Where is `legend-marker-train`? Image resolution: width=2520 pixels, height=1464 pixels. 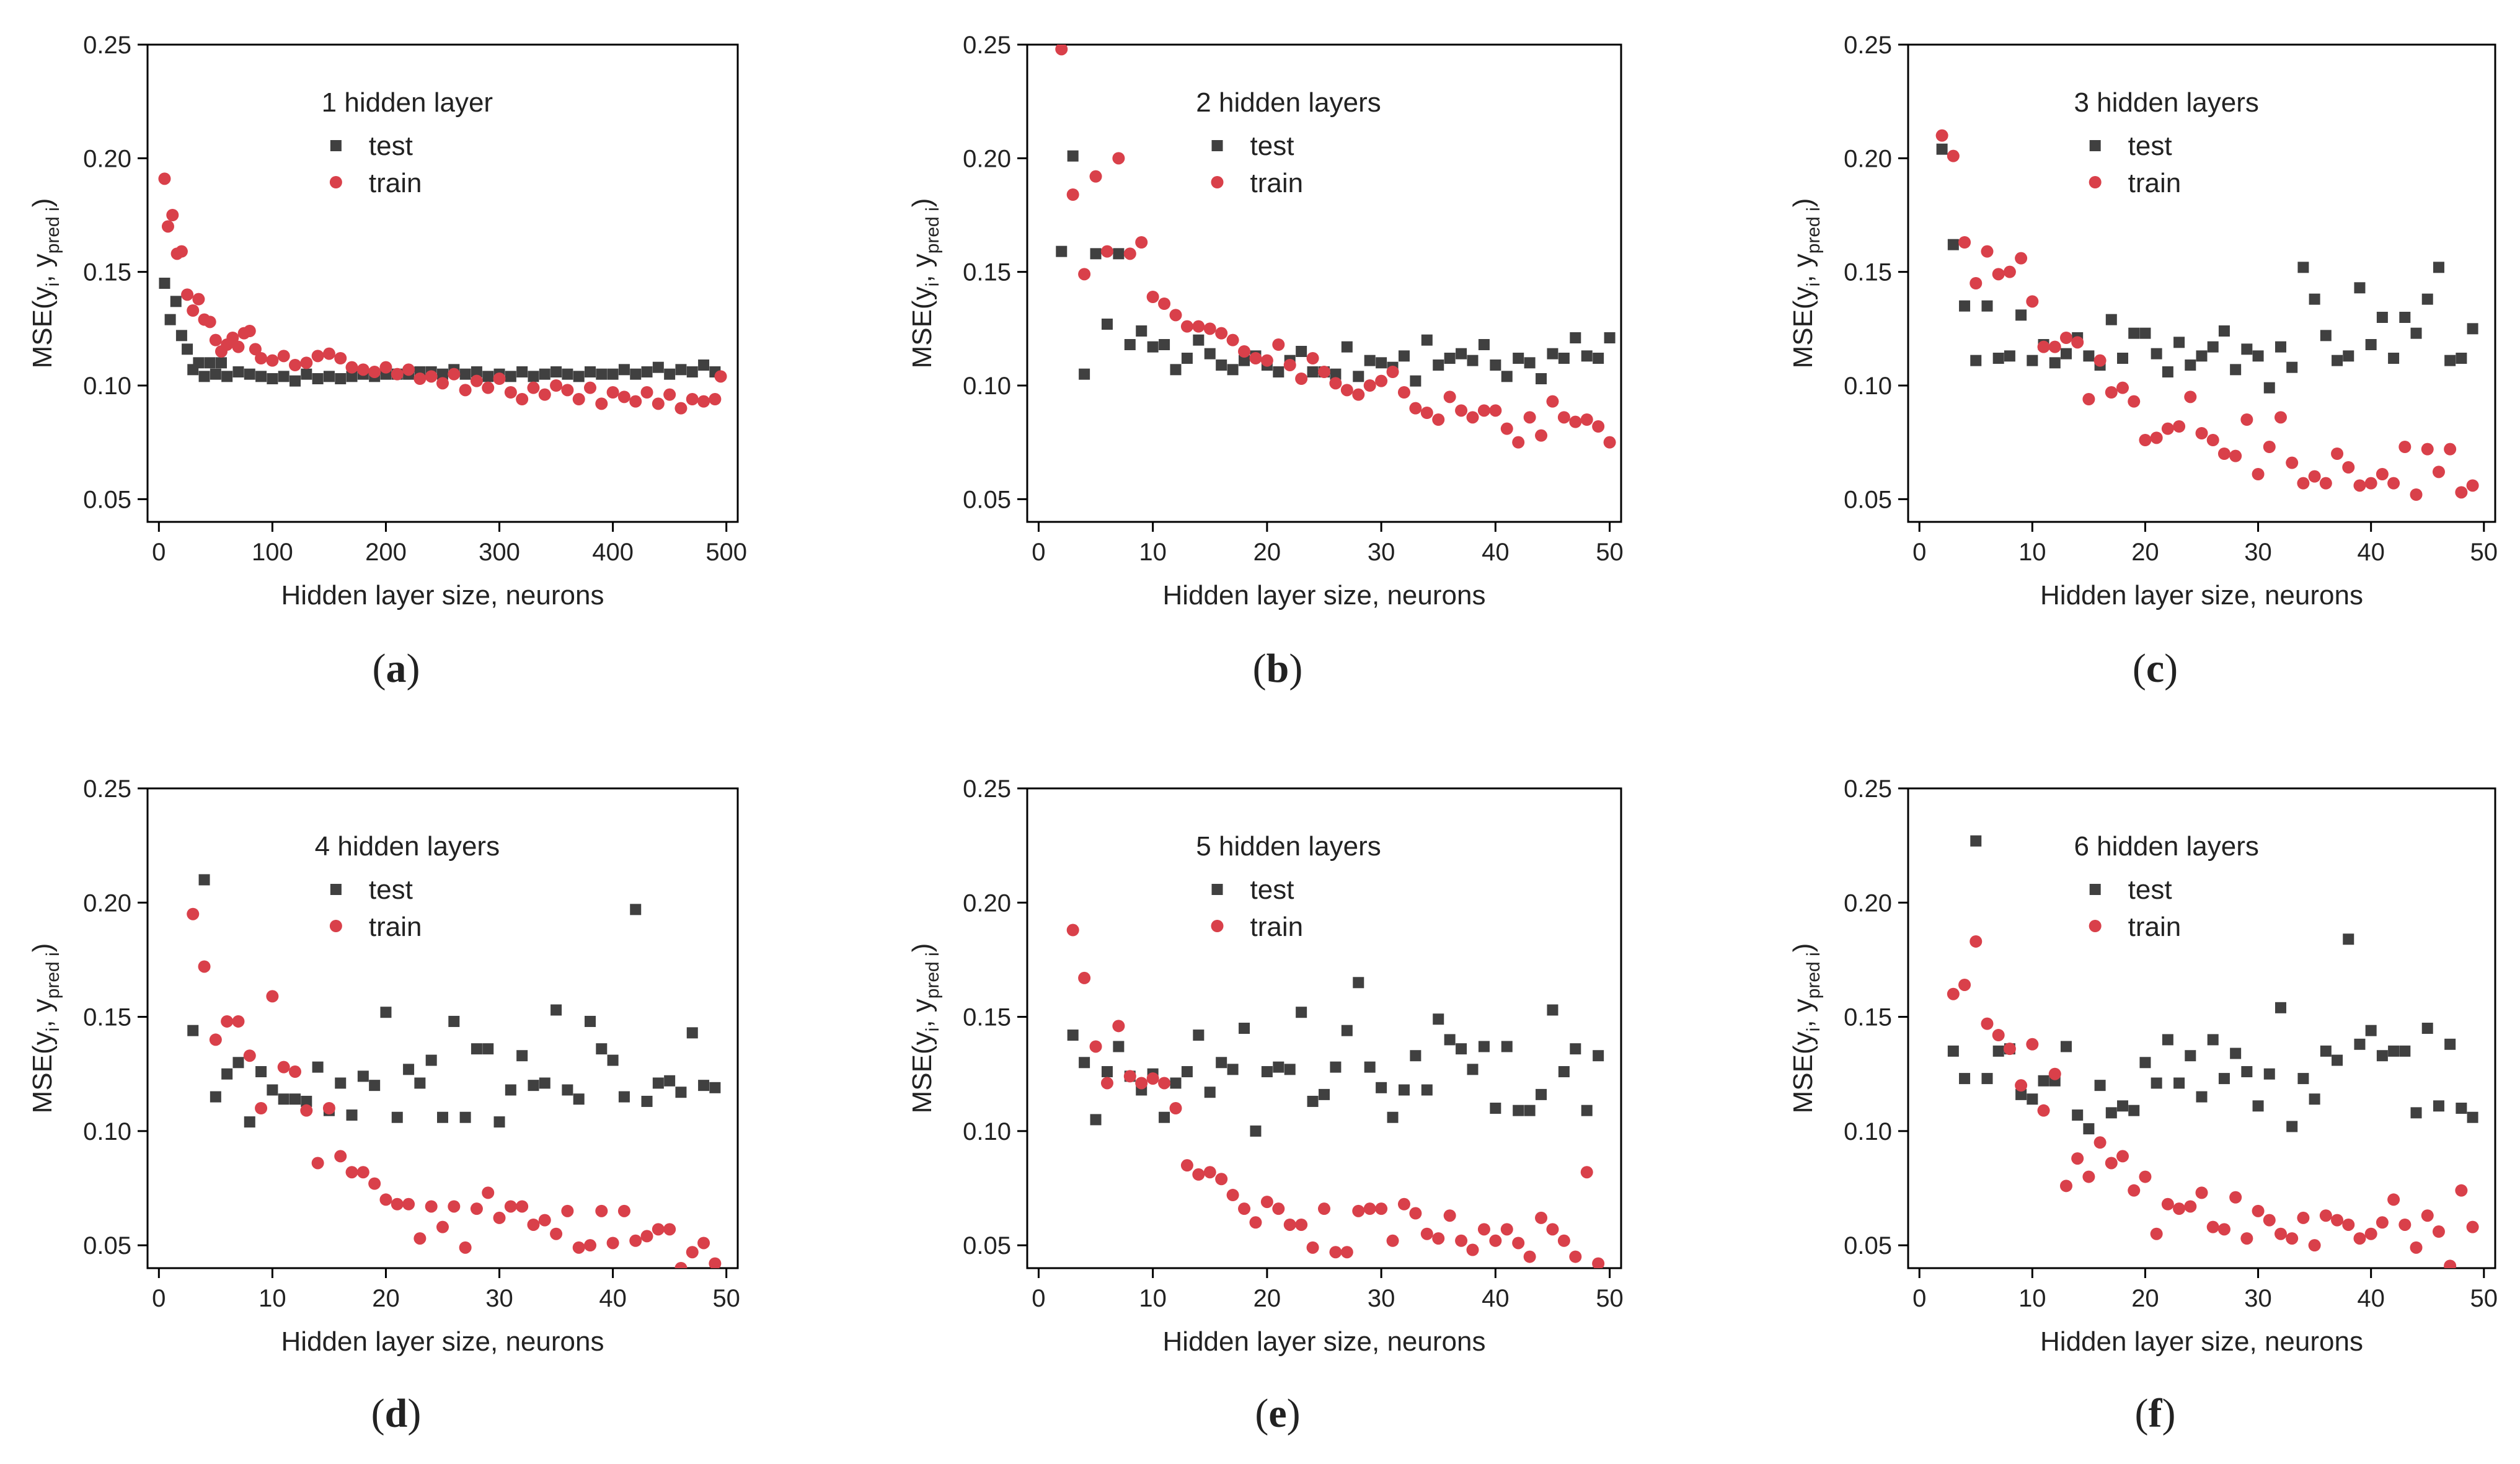 legend-marker-train is located at coordinates (336, 182).